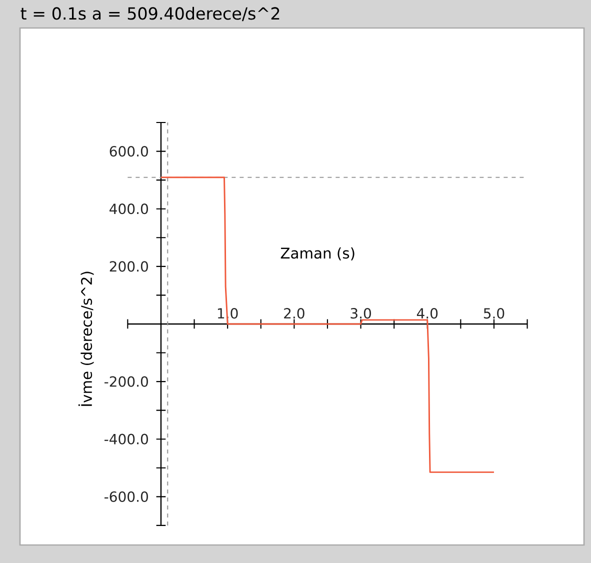 Image resolution: width=591 pixels, height=563 pixels. I want to click on x-tick-label: 5.0, so click(494, 313).